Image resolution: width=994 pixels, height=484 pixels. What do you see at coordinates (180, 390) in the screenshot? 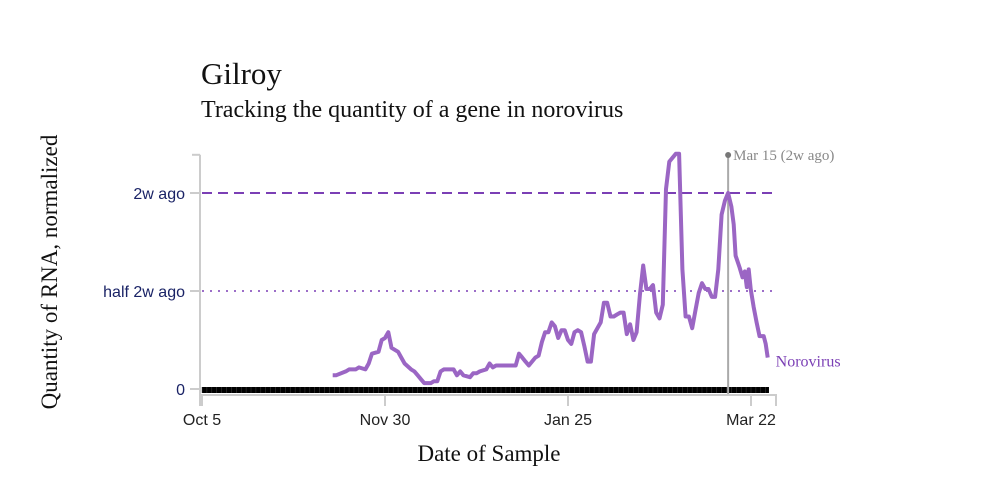
I see `y-tick-label: 0` at bounding box center [180, 390].